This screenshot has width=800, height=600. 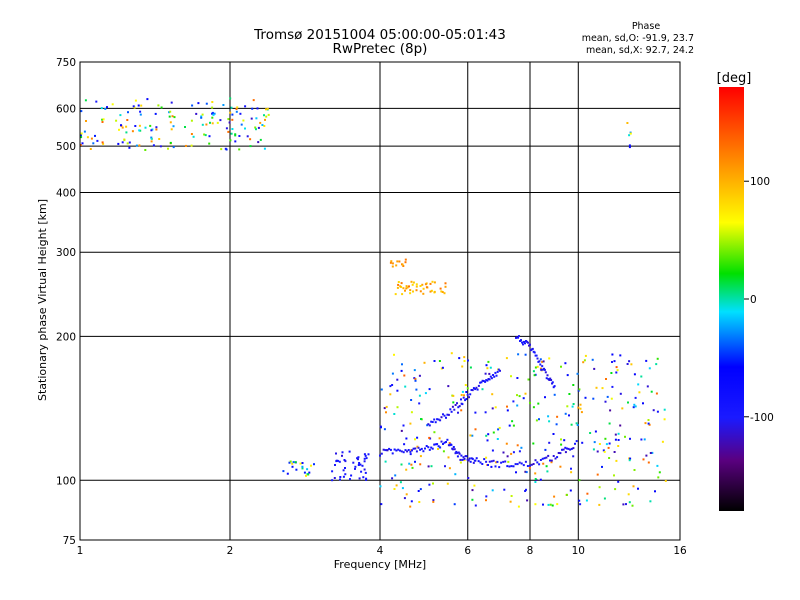 What do you see at coordinates (753, 300) in the screenshot?
I see `colorbar-tick-label: 0` at bounding box center [753, 300].